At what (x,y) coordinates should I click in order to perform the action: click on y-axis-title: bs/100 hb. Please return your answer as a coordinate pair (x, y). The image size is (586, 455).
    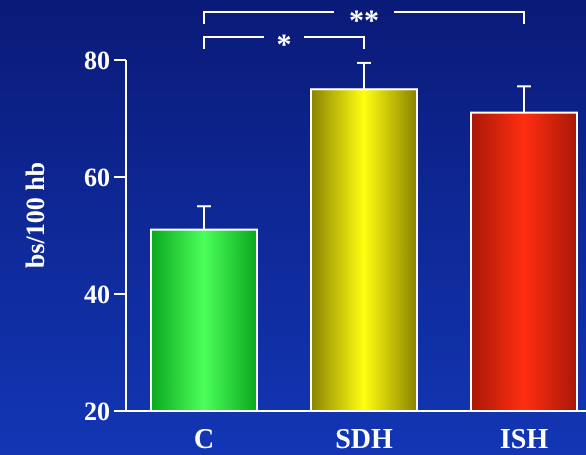
    Looking at the image, I should click on (35, 215).